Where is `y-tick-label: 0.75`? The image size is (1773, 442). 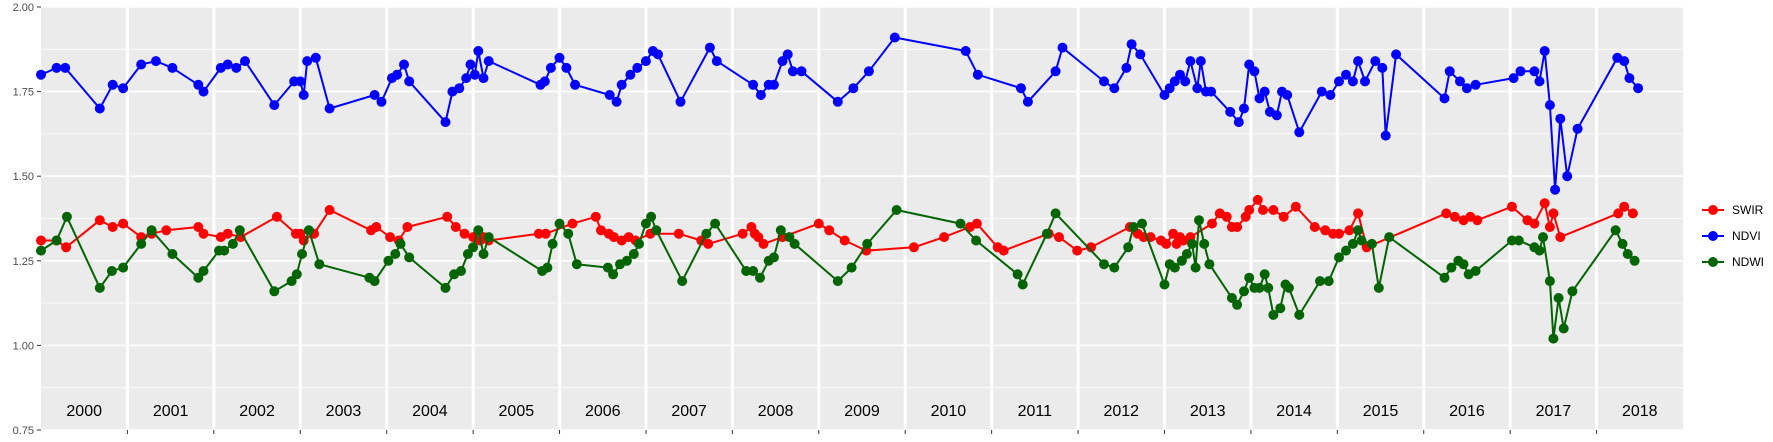 y-tick-label: 0.75 is located at coordinates (23, 431).